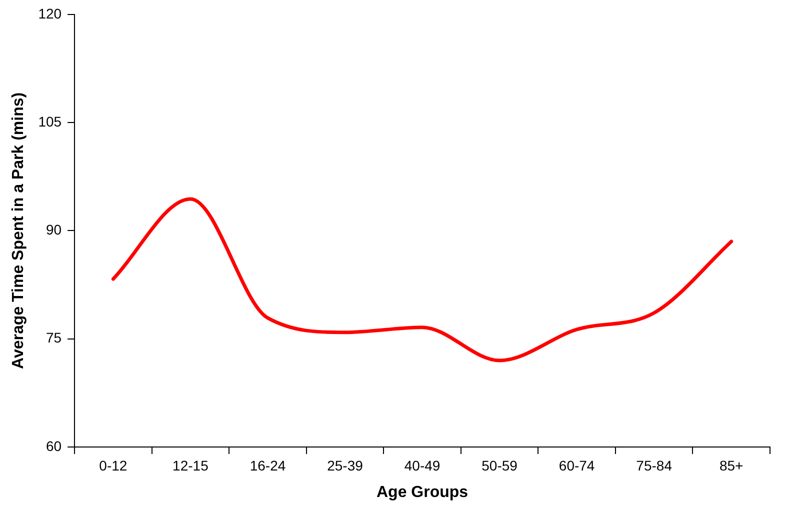  I want to click on x-tick-label: 25-39, so click(345, 465).